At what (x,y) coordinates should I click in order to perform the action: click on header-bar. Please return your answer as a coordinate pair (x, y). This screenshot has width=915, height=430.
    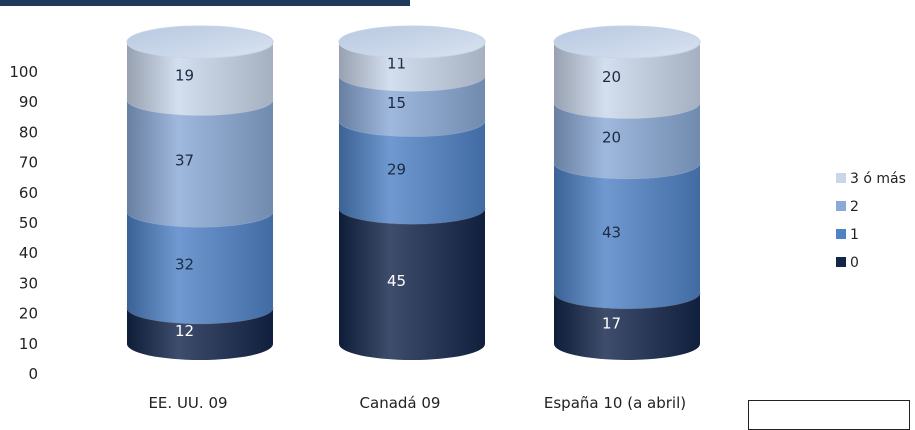
    Looking at the image, I should click on (205, 3).